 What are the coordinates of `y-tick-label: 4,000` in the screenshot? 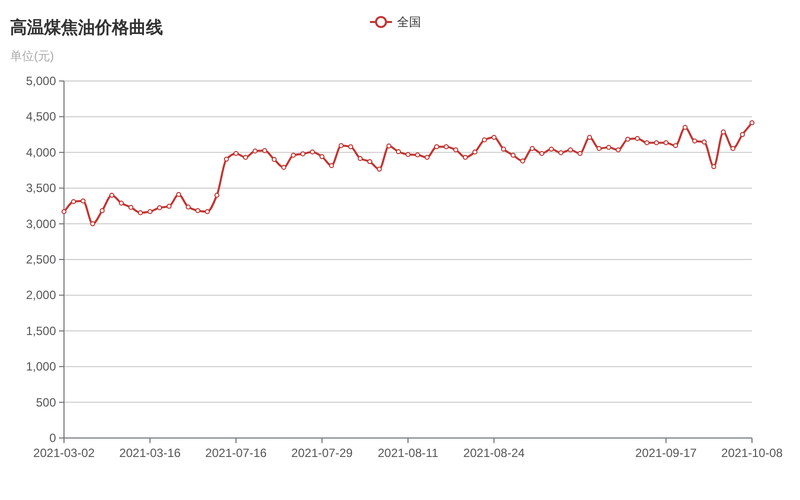 It's located at (41, 152).